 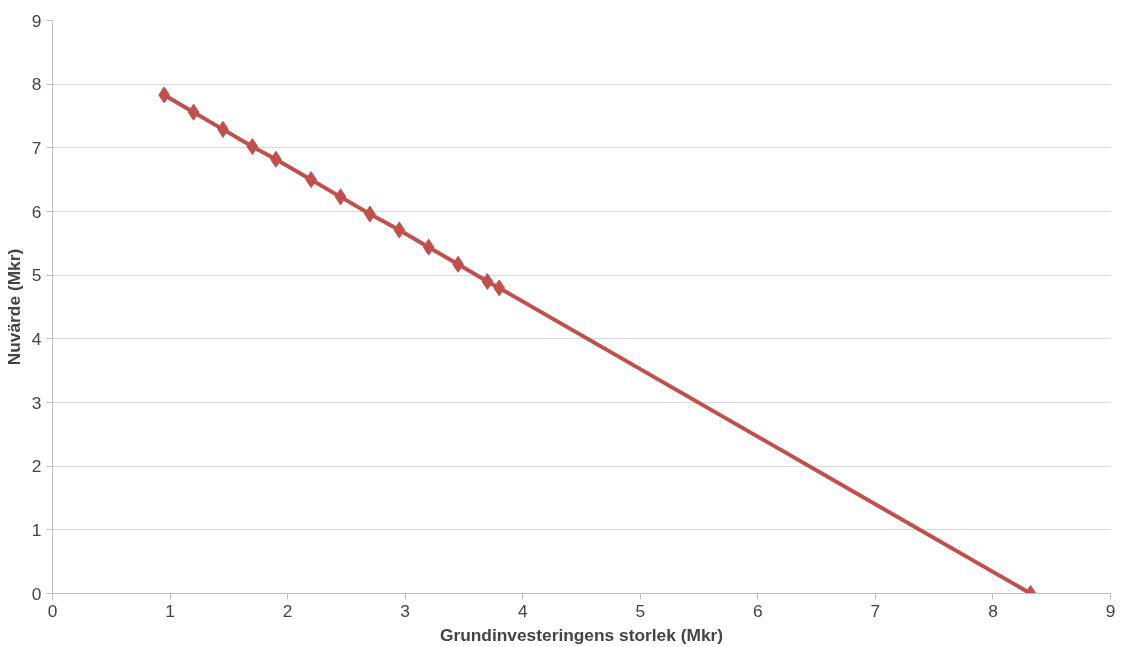 I want to click on y-tick-label: 3, so click(x=36, y=402).